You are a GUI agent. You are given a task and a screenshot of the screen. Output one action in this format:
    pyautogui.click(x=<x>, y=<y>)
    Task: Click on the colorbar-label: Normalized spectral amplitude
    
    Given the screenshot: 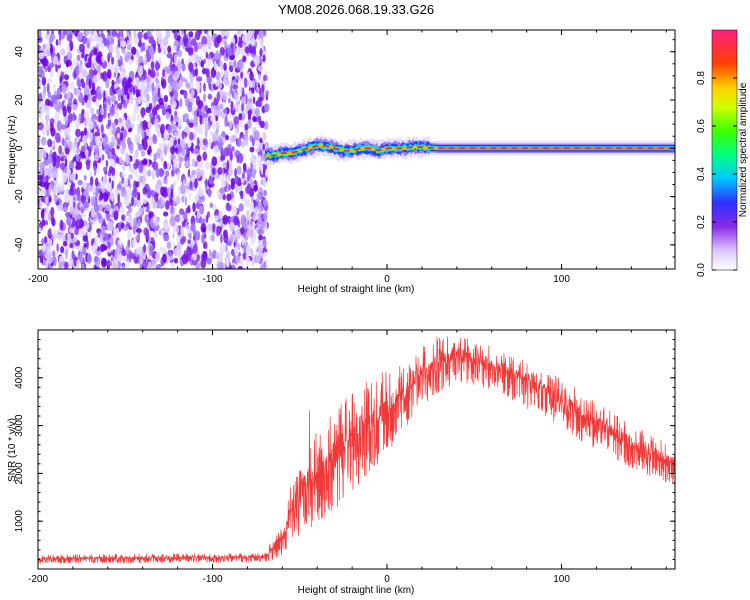 What is the action you would take?
    pyautogui.click(x=743, y=149)
    